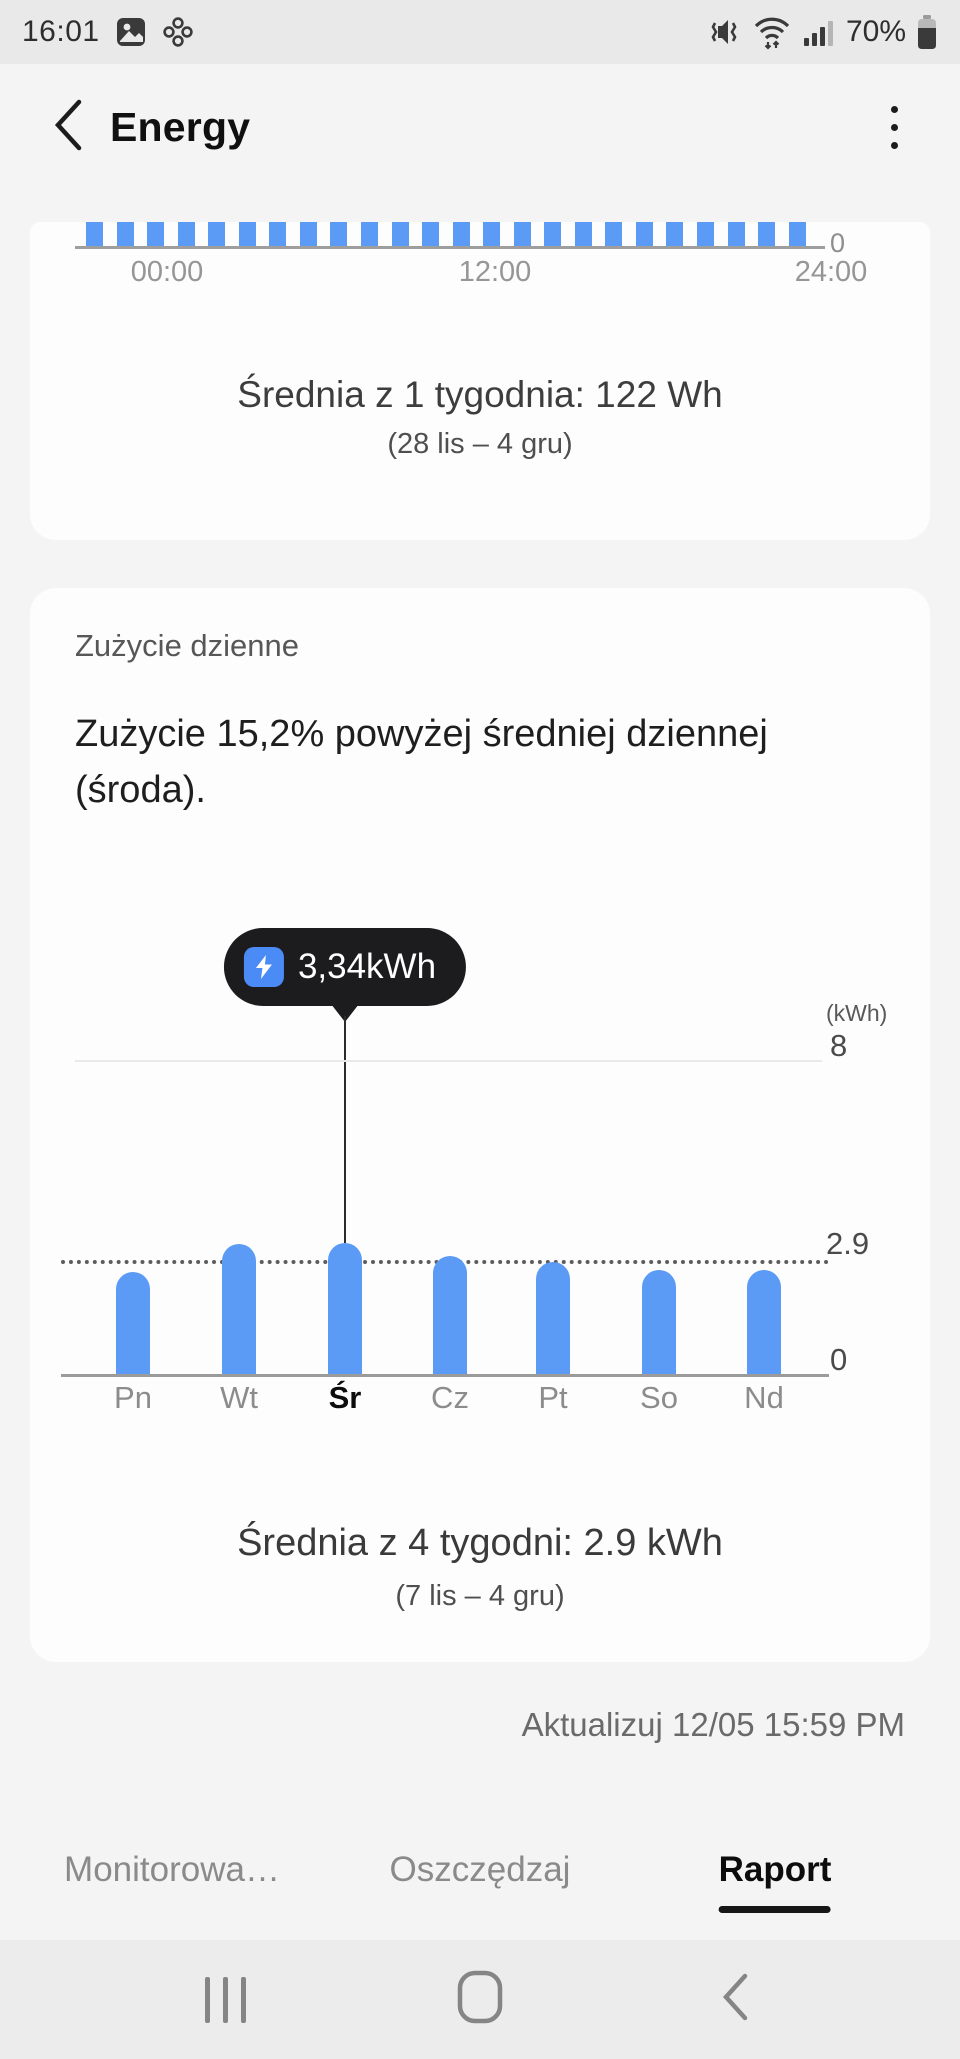  I want to click on hourly-bar-chart, so click(448, 234).